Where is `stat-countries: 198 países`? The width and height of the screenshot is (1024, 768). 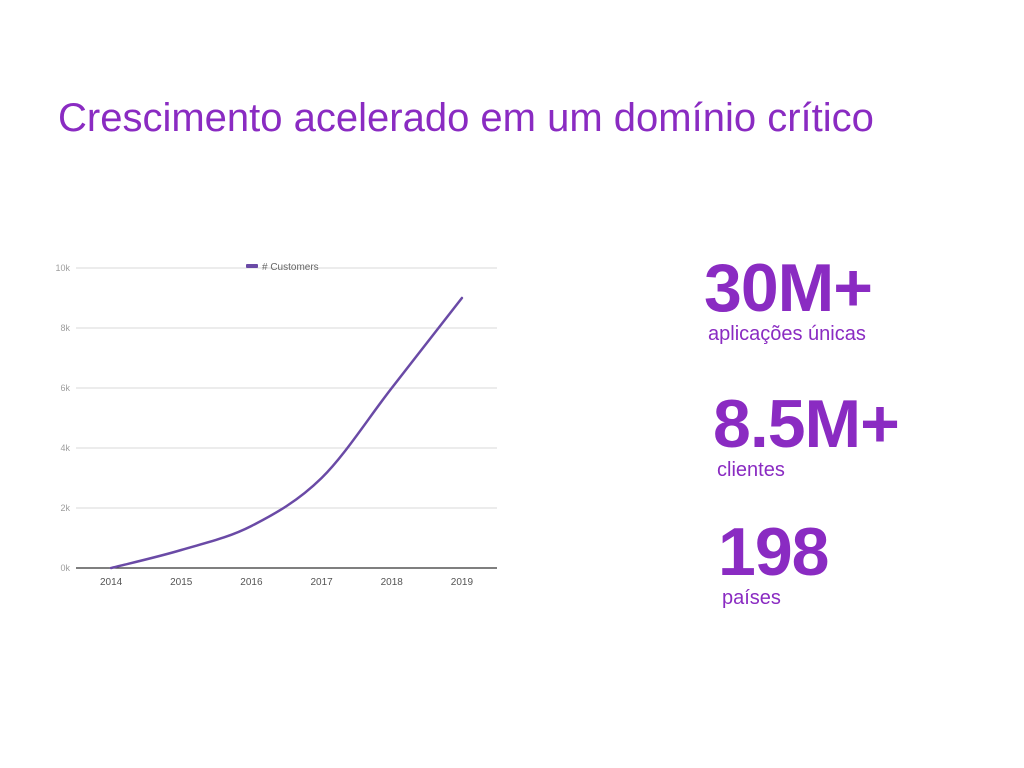
stat-countries: 198 países is located at coordinates (773, 561).